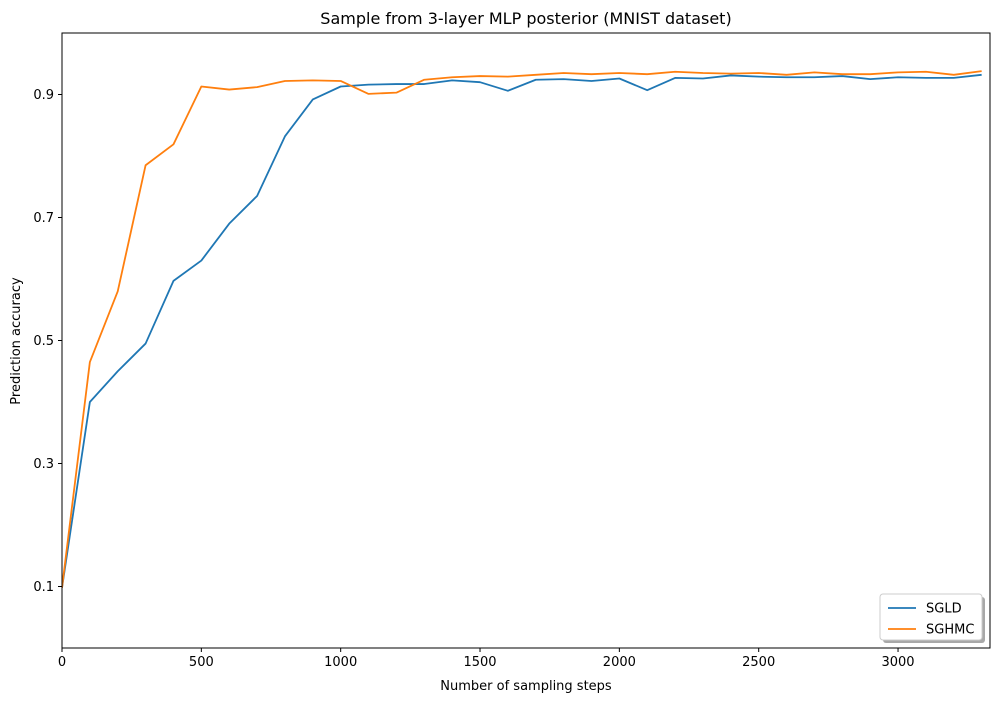  I want to click on y-tick-label: 0.5, so click(43, 341).